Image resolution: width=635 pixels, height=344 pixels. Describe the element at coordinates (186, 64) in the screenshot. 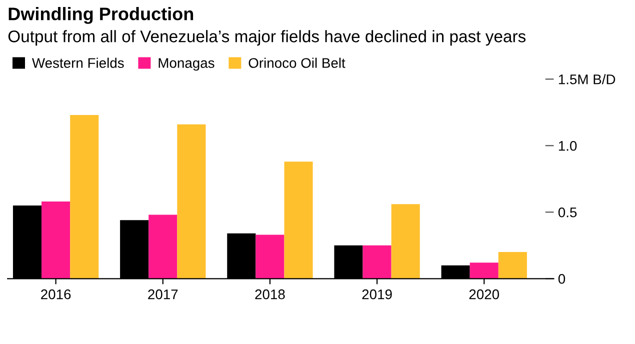

I see `legend-label: Monagas` at that location.